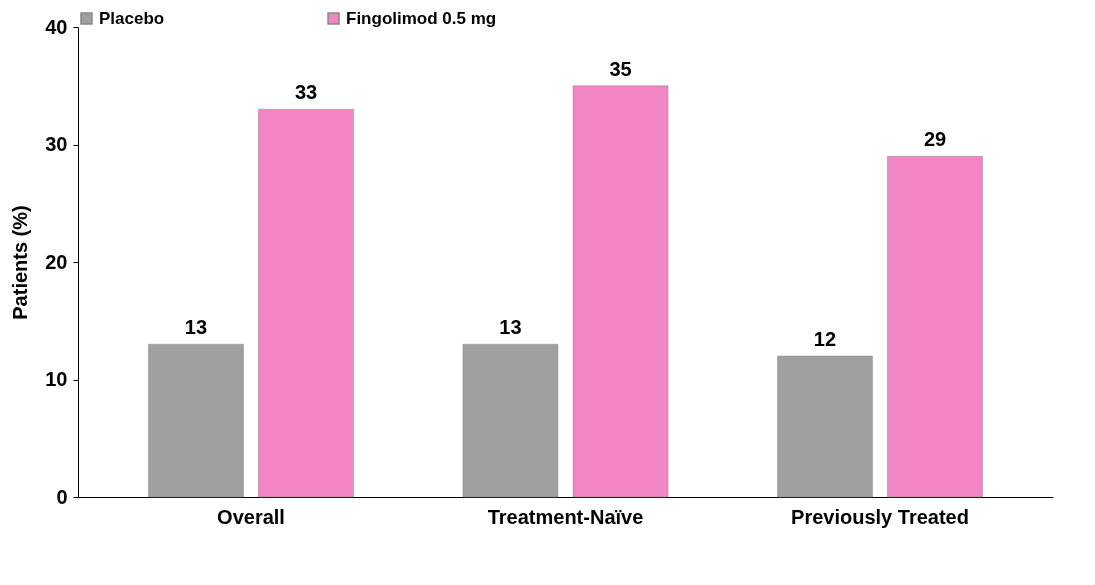 This screenshot has width=1095, height=585. I want to click on legend-label: Placebo, so click(132, 18).